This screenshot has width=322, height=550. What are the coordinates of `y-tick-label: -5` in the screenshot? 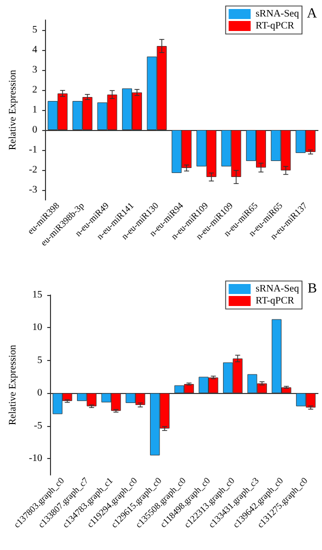 It's located at (38, 426).